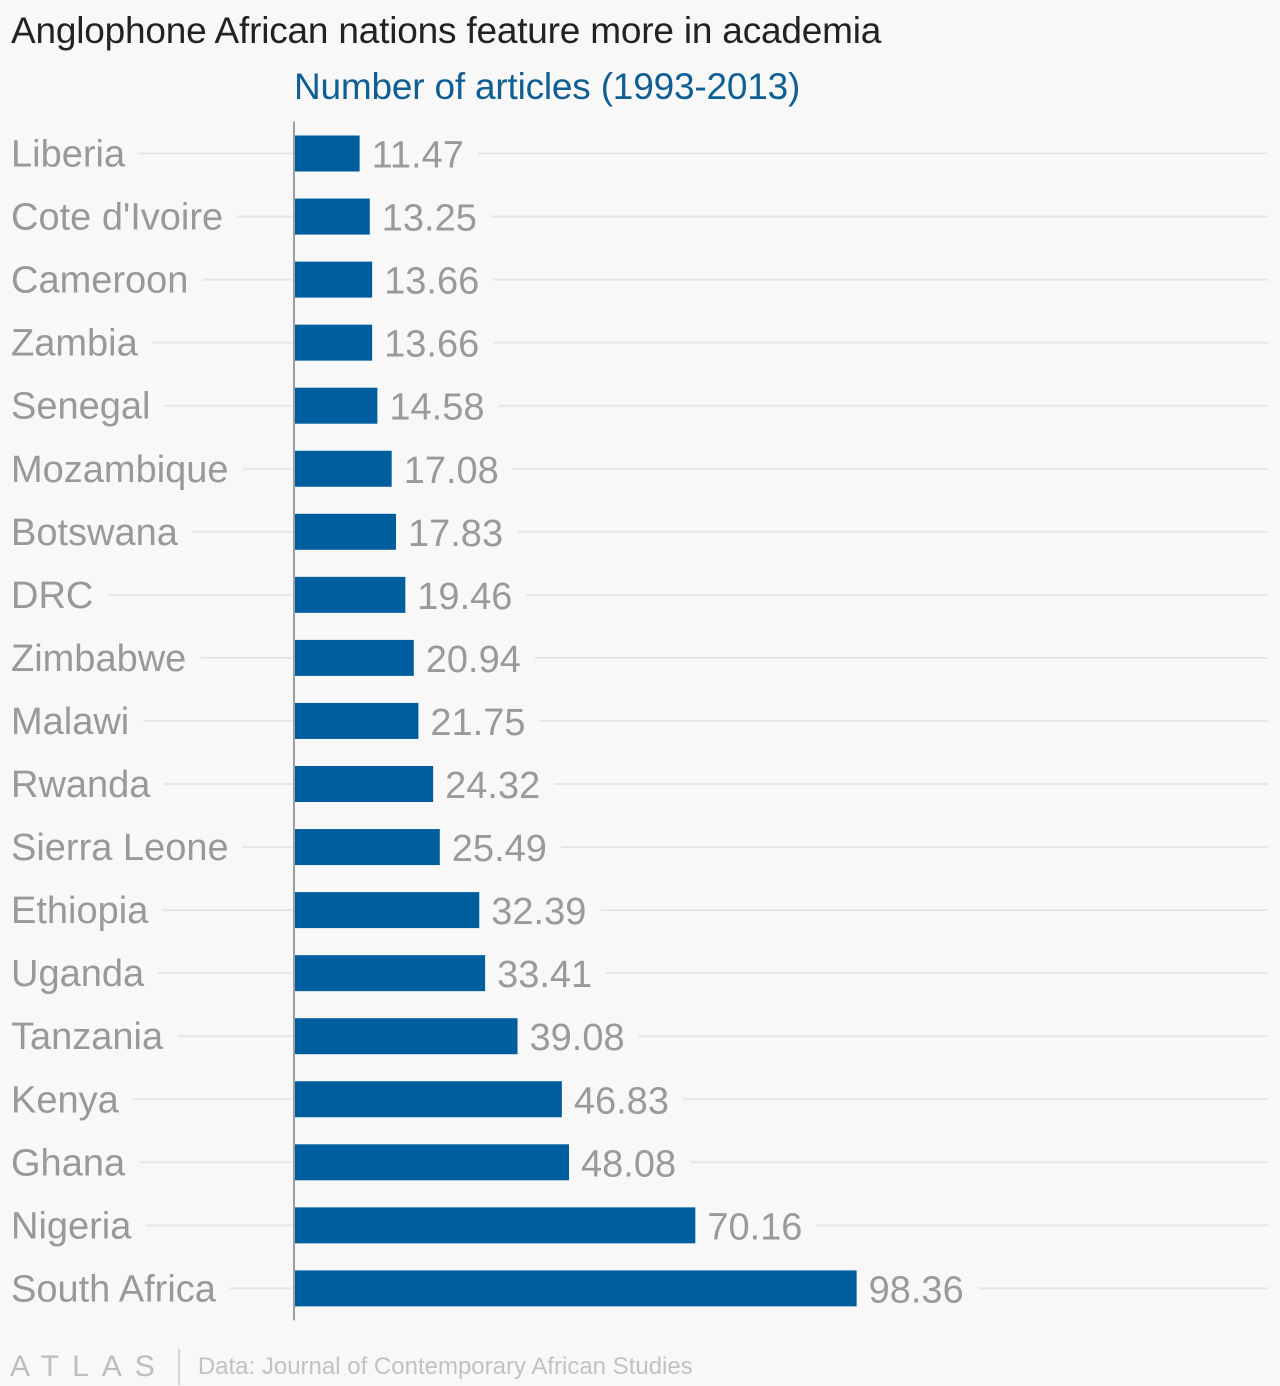  What do you see at coordinates (120, 848) in the screenshot?
I see `category-label: Sierra Leone` at bounding box center [120, 848].